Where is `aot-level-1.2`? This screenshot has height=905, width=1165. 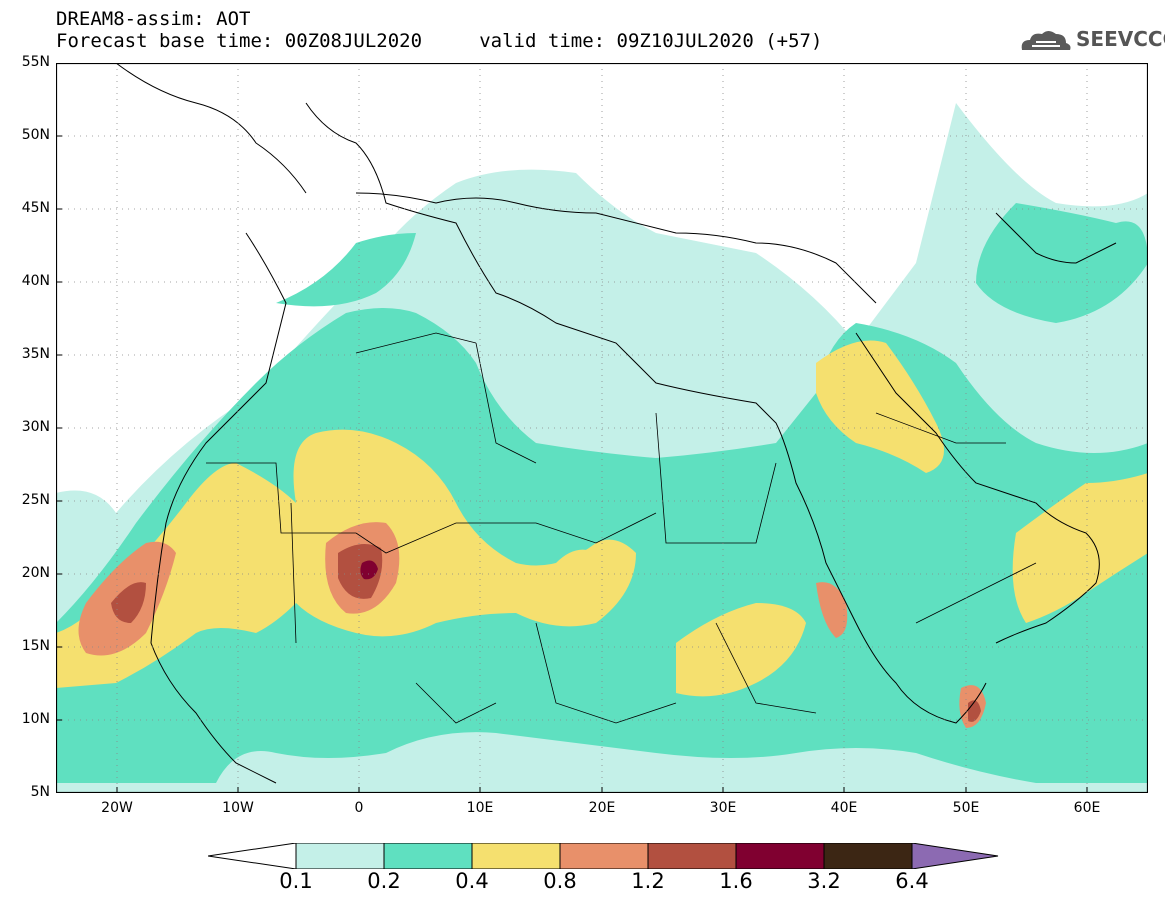 aot-level-1.2 is located at coordinates (546, 633).